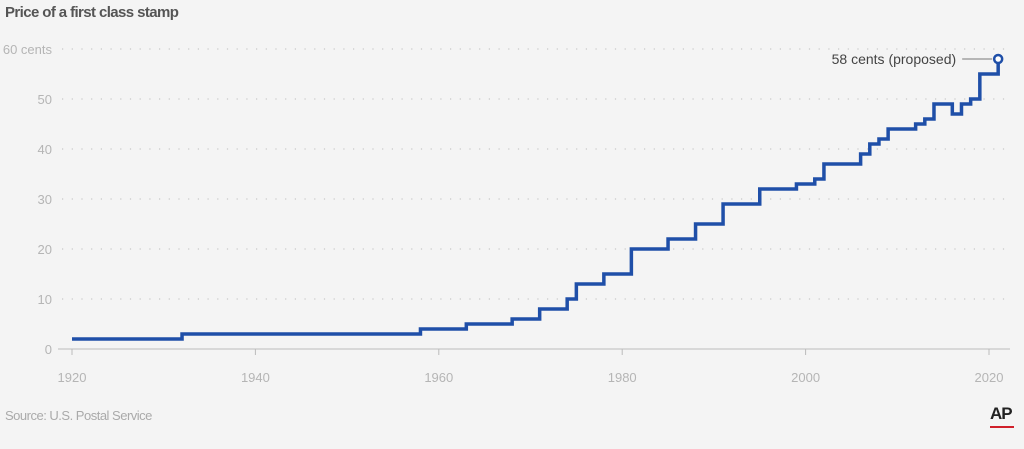 This screenshot has height=449, width=1024. What do you see at coordinates (998, 59) in the screenshot?
I see `proposed-price-point` at bounding box center [998, 59].